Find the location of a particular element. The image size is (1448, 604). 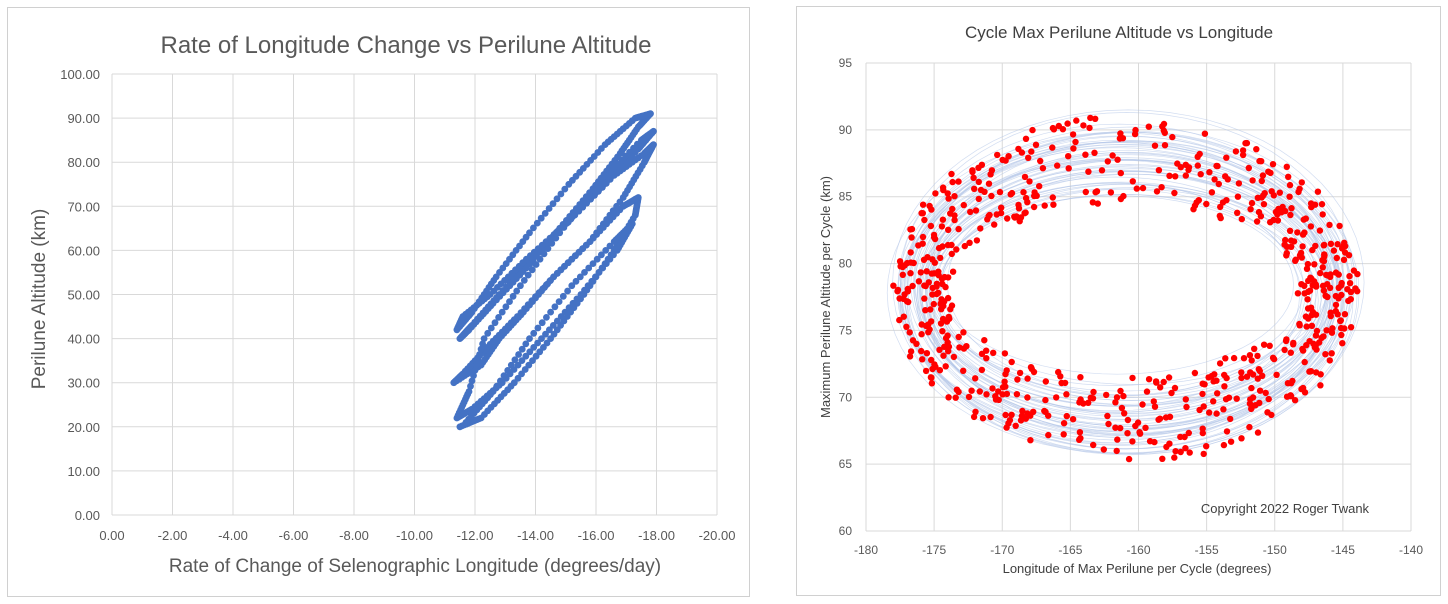

right-x-tick-label: -145 is located at coordinates (1343, 550).